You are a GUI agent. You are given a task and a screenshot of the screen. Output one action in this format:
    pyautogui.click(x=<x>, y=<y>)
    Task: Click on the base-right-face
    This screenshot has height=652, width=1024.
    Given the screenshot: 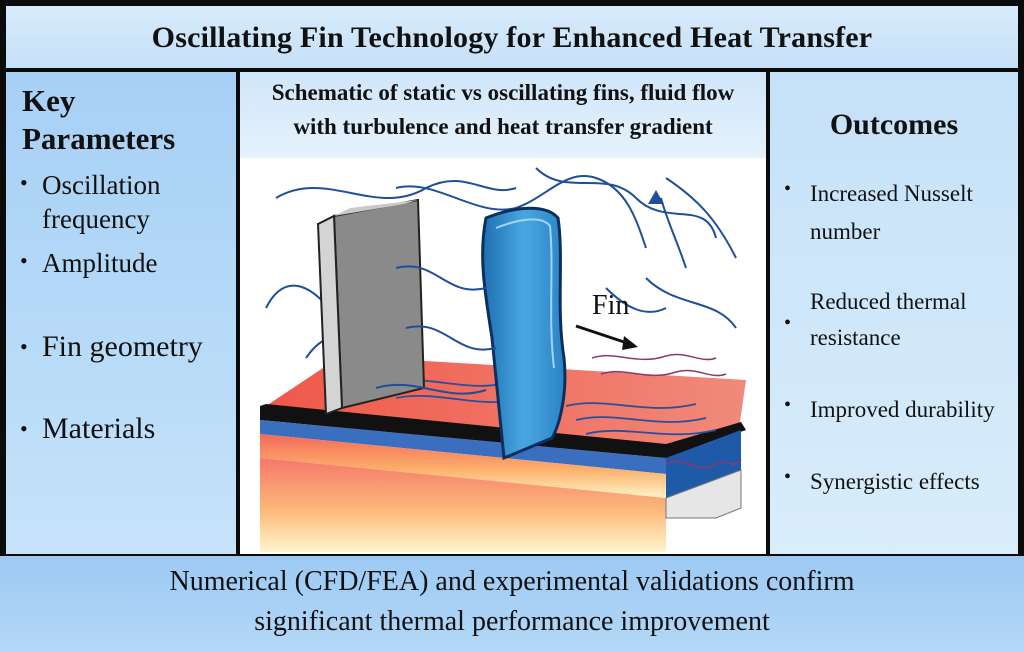 What is the action you would take?
    pyautogui.click(x=703, y=464)
    